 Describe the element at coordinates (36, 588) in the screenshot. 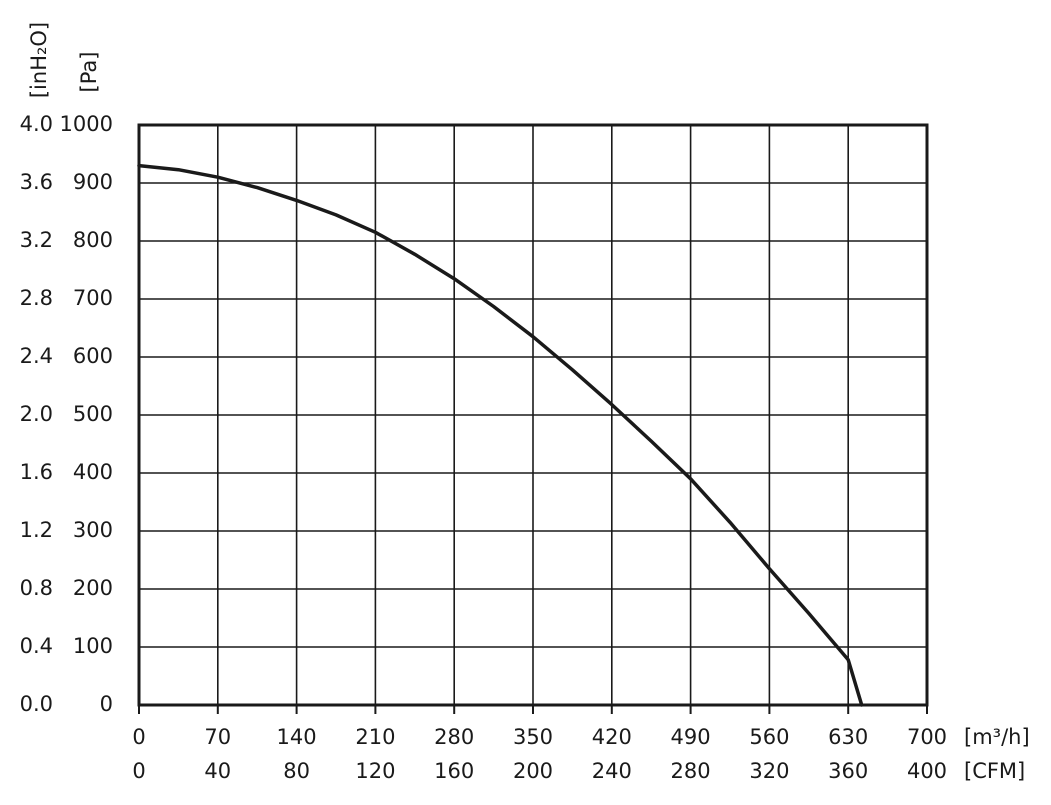

I see `y2-tick-label: 0.8` at that location.